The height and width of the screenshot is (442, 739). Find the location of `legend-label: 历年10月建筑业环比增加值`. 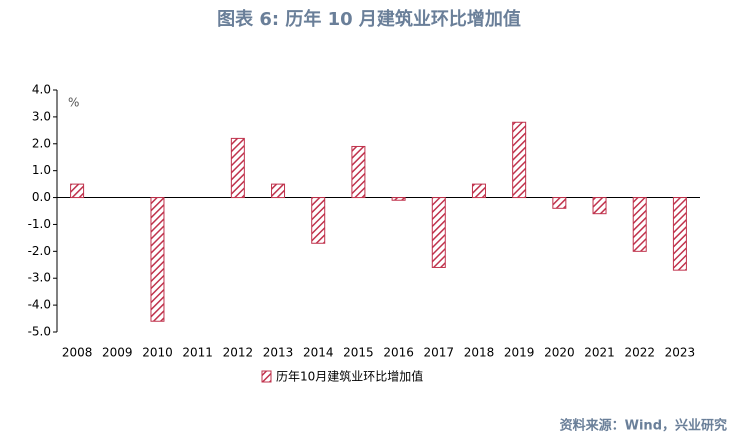

legend-label: 历年10月建筑业环比增加值 is located at coordinates (349, 376).